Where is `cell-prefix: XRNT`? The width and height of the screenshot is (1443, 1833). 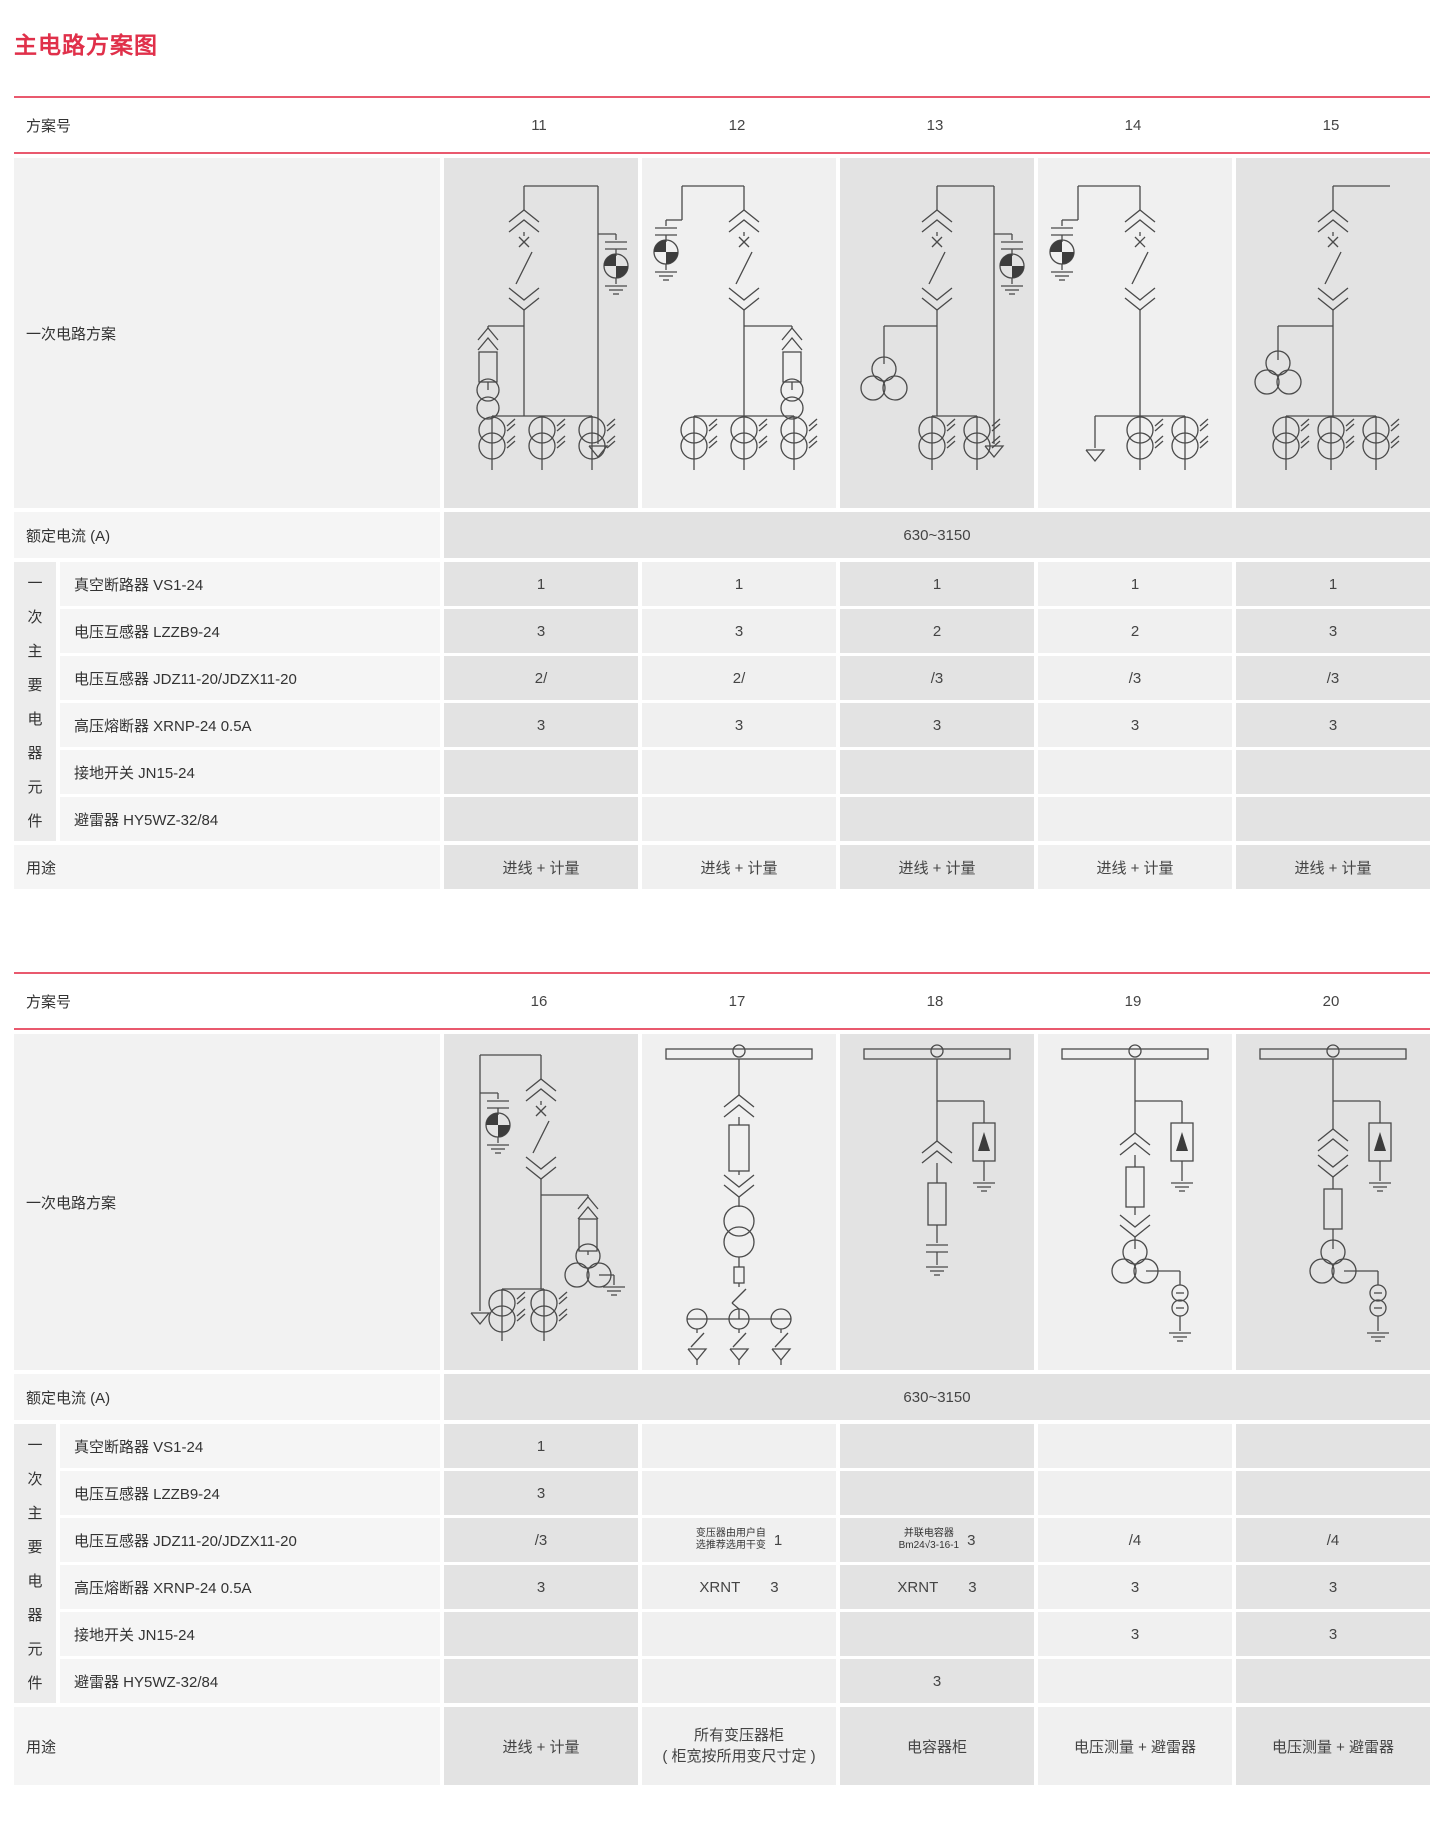 cell-prefix: XRNT is located at coordinates (720, 1587).